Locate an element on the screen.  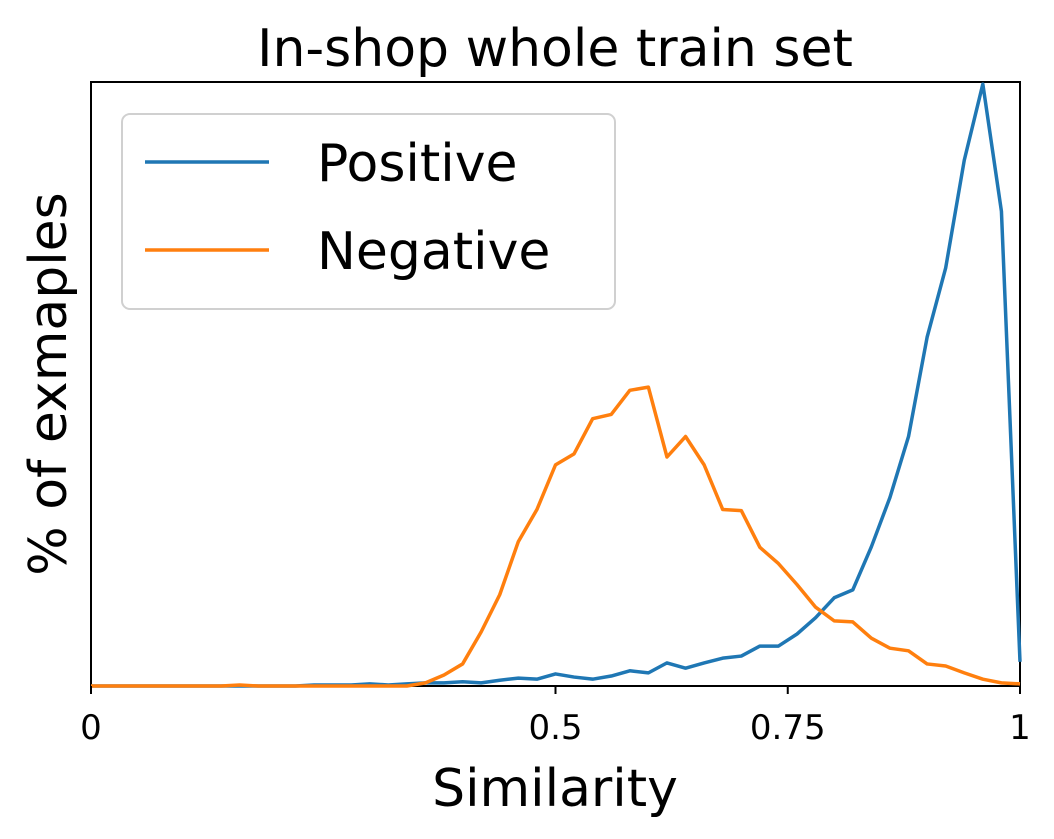
x-tick-label: 0.5 is located at coordinates (555, 728).